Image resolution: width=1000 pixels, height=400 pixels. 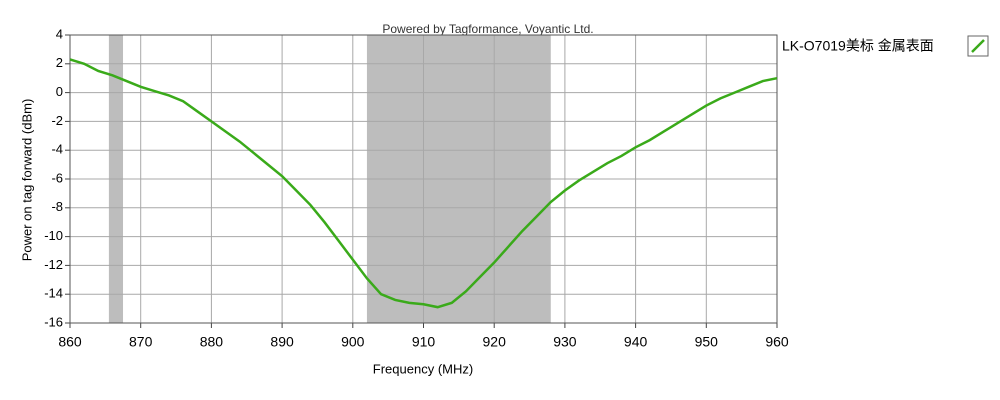 I want to click on y-tick-label: -2, so click(x=57, y=120).